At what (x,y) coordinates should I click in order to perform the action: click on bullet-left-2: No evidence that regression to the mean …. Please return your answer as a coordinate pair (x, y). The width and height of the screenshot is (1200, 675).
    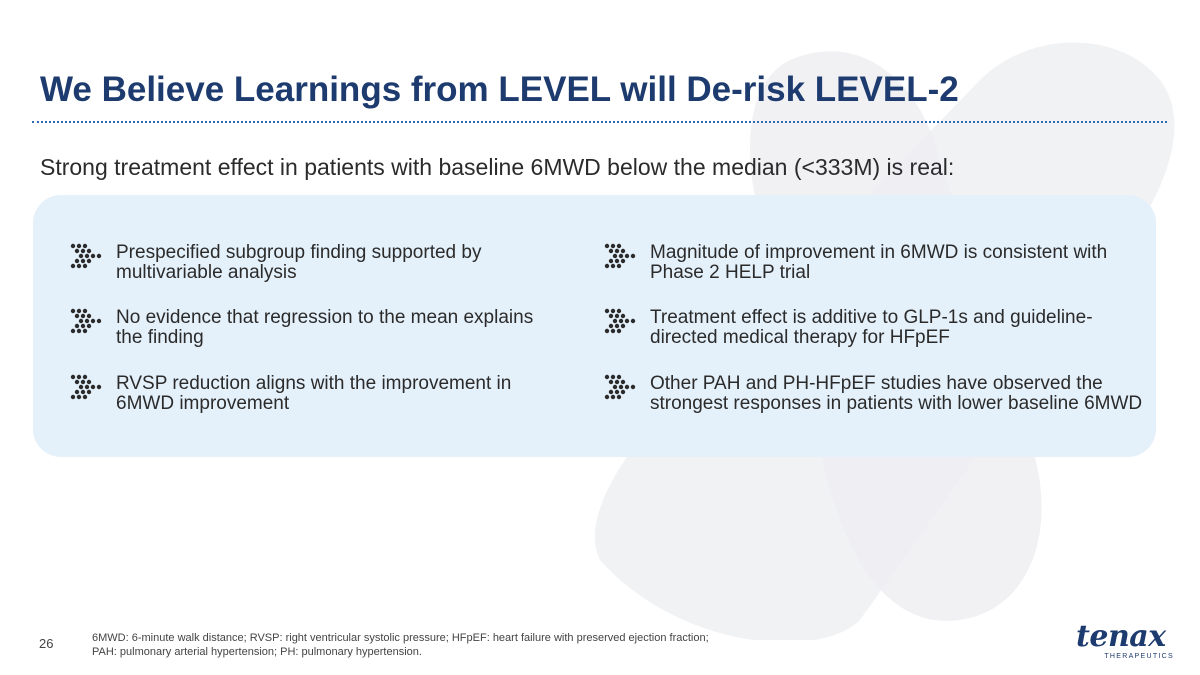
    Looking at the image, I should click on (313, 328).